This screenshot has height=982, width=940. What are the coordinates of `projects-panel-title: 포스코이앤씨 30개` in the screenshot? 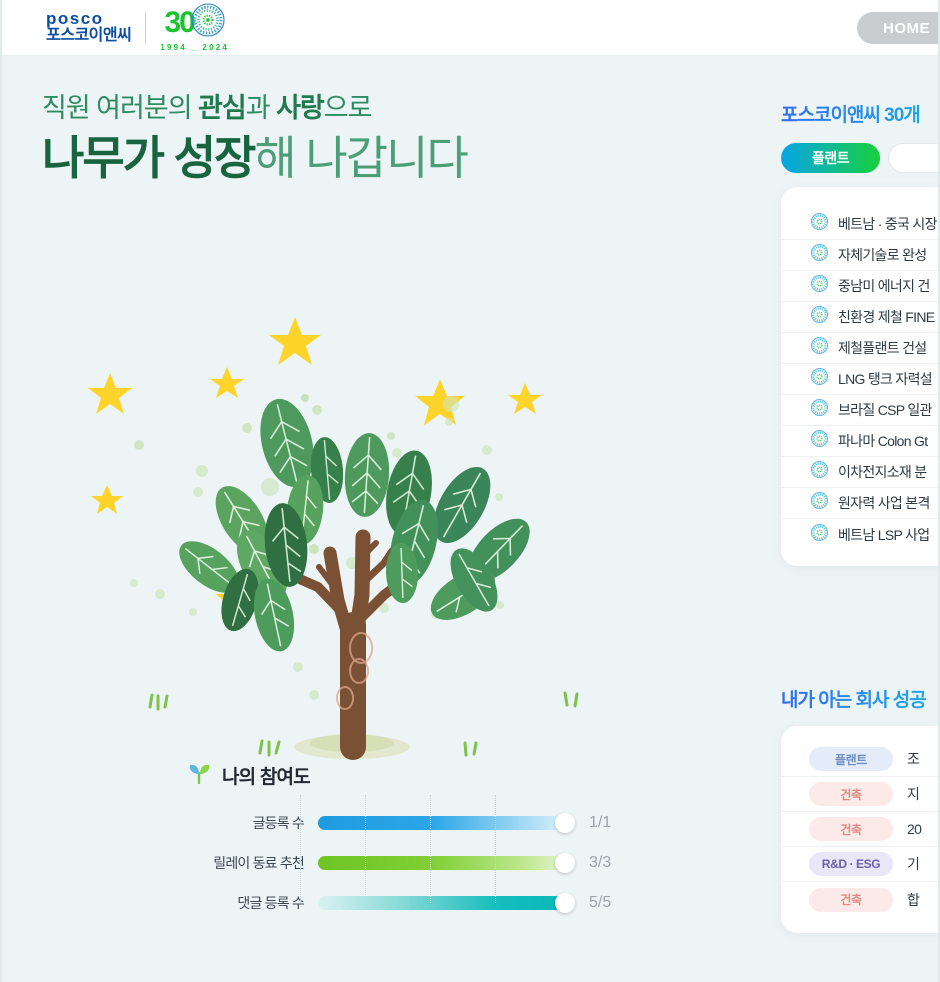 It's located at (859, 113).